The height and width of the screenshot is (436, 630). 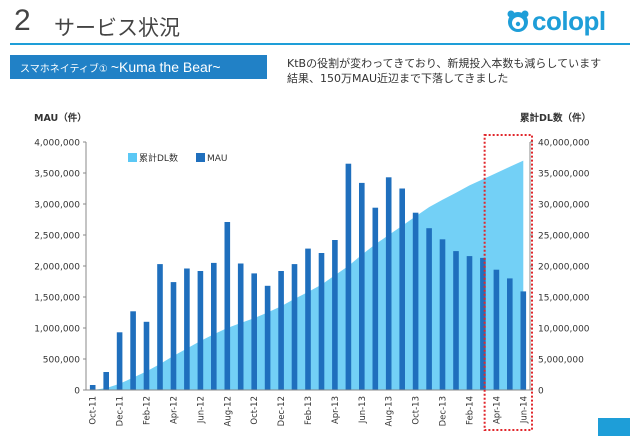 I want to click on x-tick-label: Jun-13, so click(x=363, y=410).